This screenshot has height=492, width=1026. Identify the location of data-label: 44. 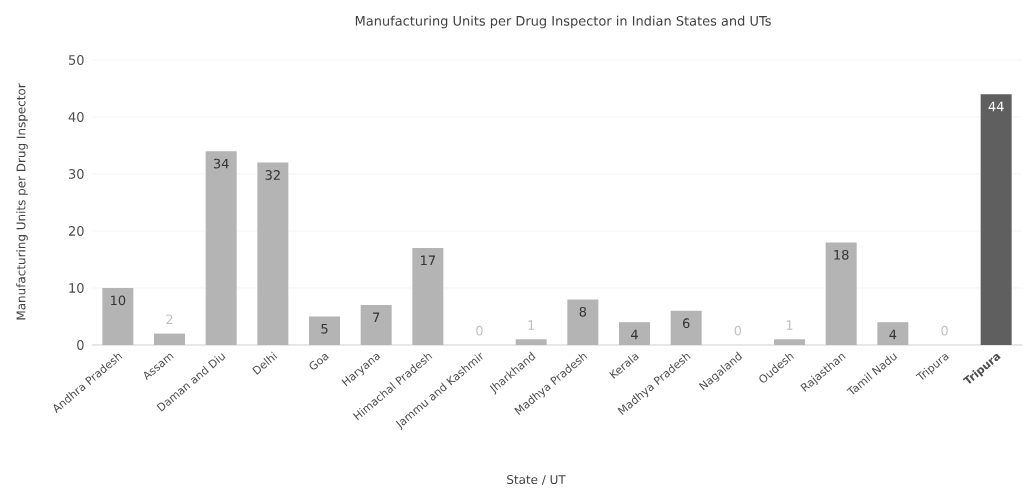
(996, 106).